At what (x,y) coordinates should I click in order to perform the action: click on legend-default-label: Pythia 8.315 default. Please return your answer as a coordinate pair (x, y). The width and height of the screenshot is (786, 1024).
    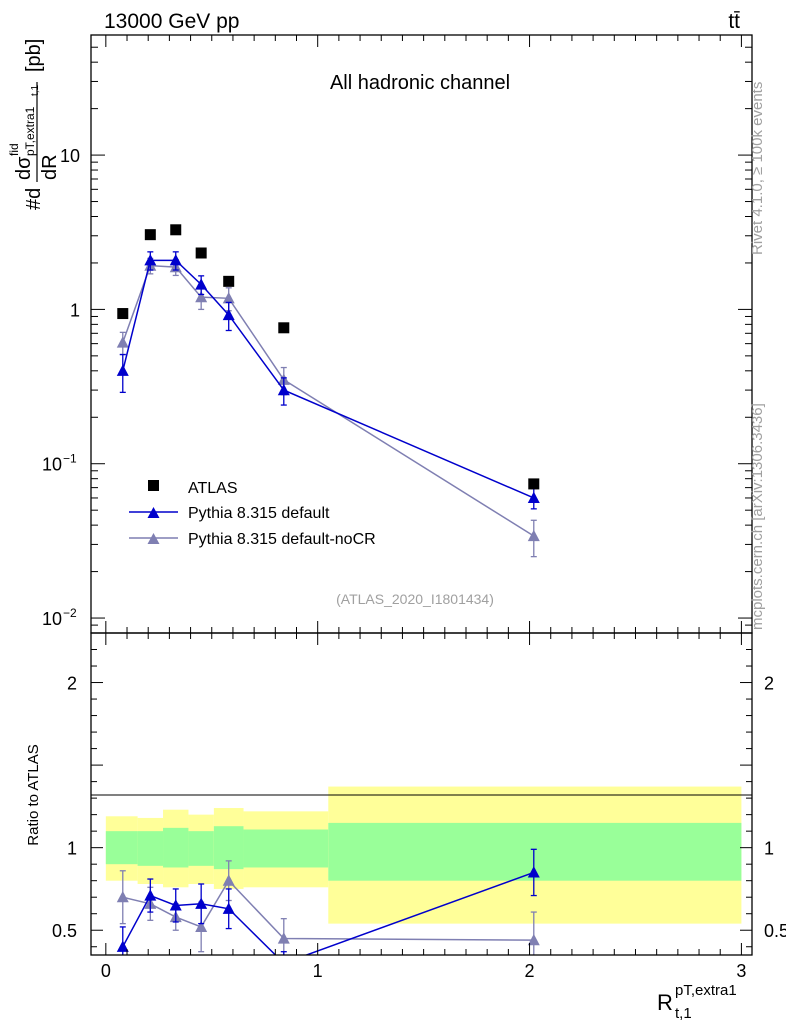
    Looking at the image, I should click on (259, 513).